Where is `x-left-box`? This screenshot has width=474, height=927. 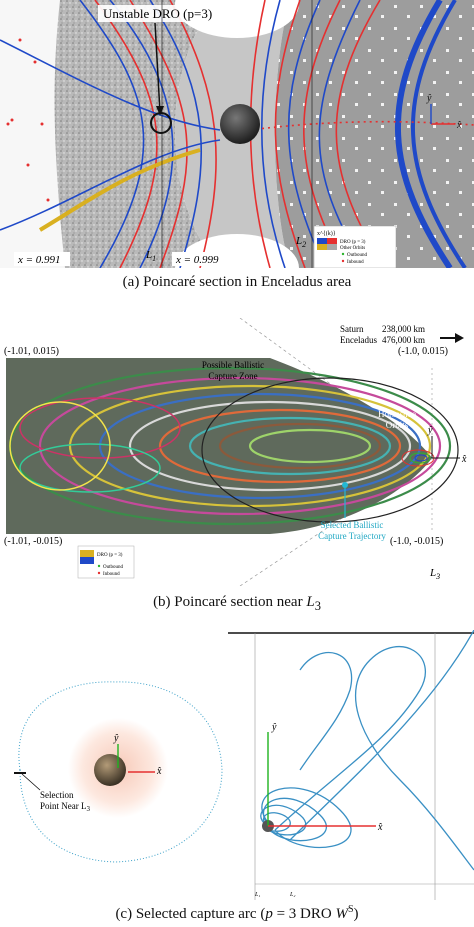 x-left-box is located at coordinates (42, 259).